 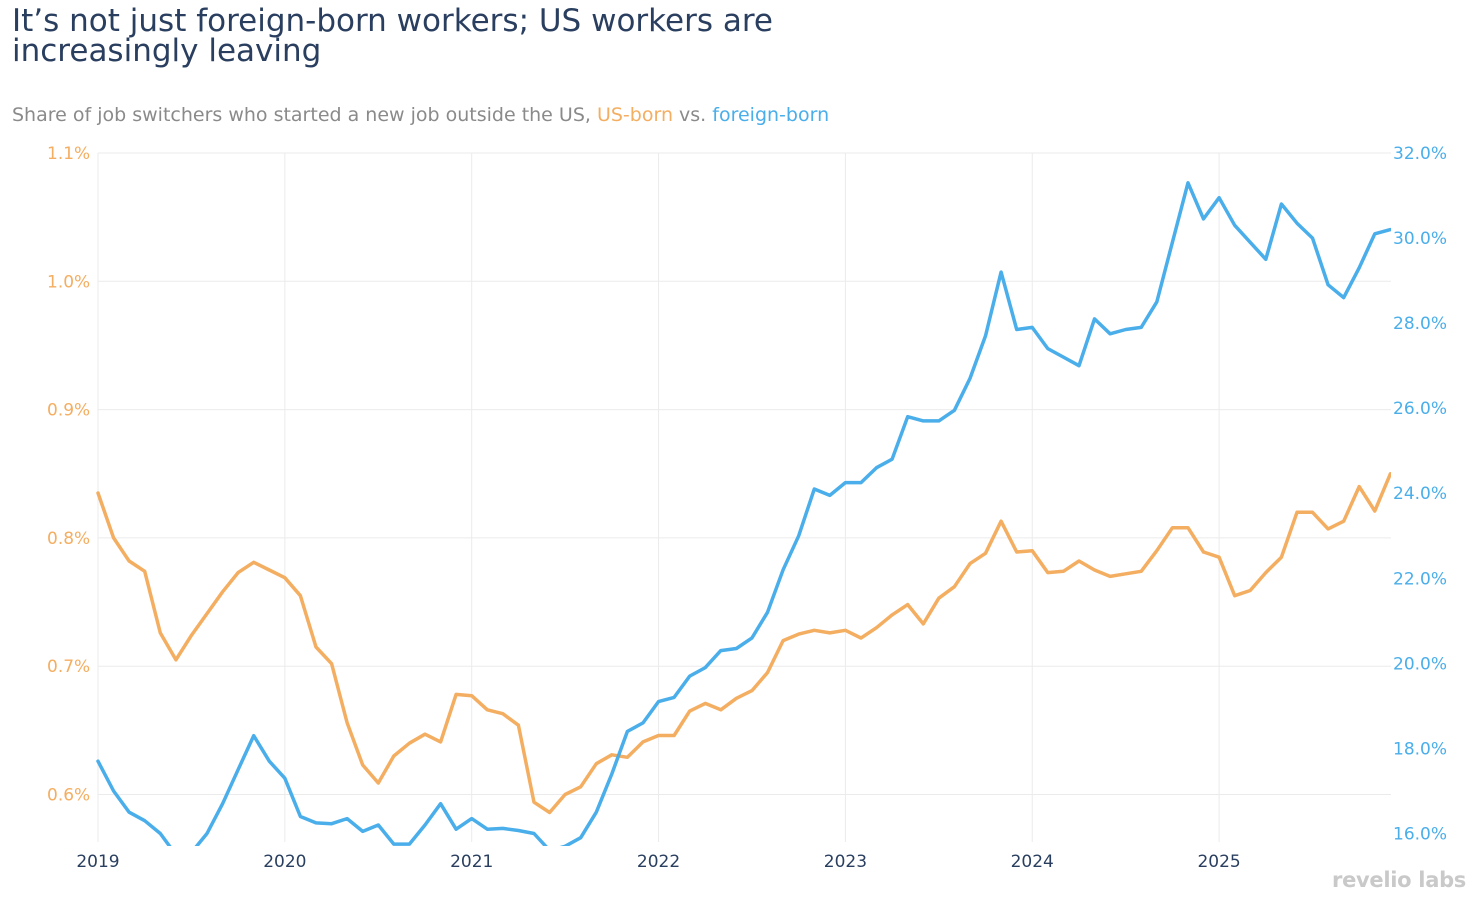 I want to click on y-left-tick-label: 0.6%, so click(x=68, y=796).